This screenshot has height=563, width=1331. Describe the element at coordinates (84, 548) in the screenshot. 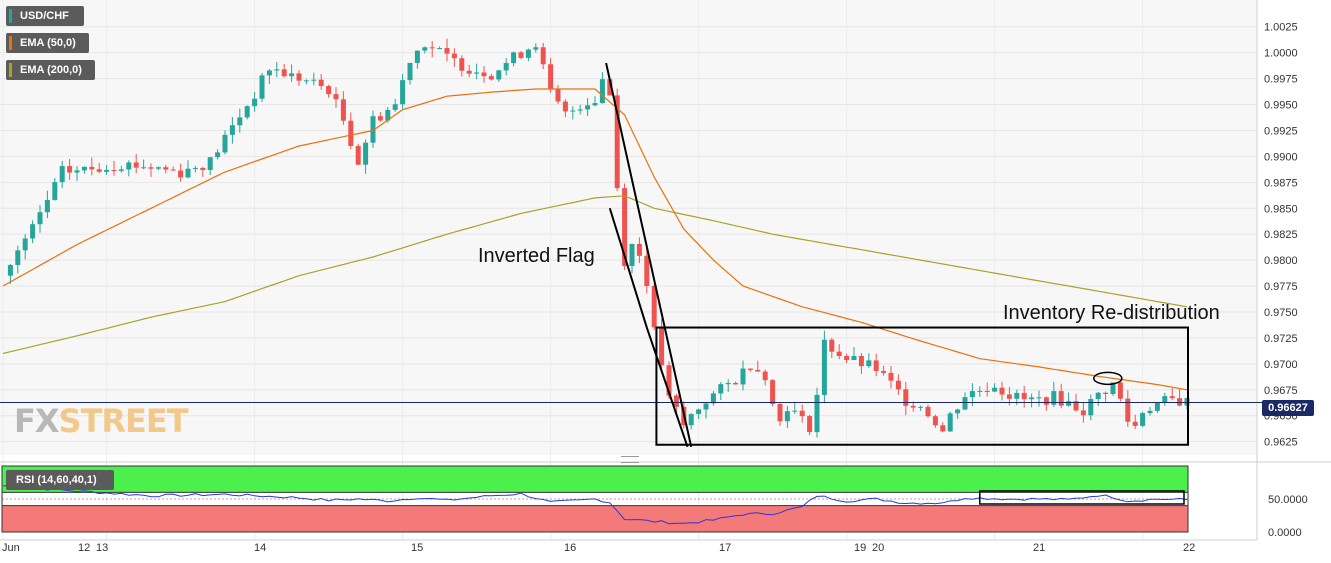

I see `x-tick-label: 12` at that location.